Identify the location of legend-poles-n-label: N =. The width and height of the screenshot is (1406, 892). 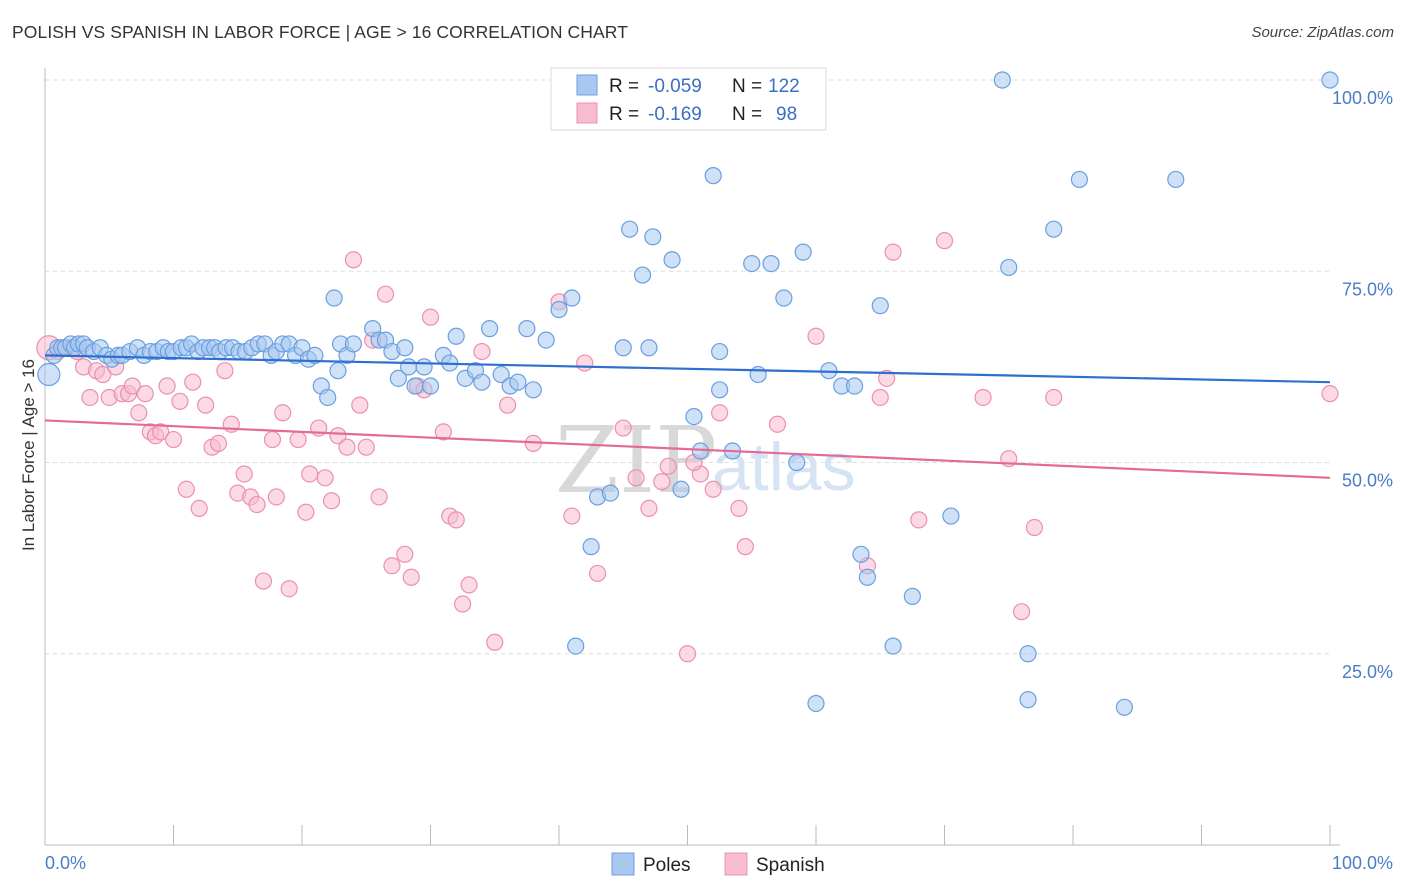
(747, 86).